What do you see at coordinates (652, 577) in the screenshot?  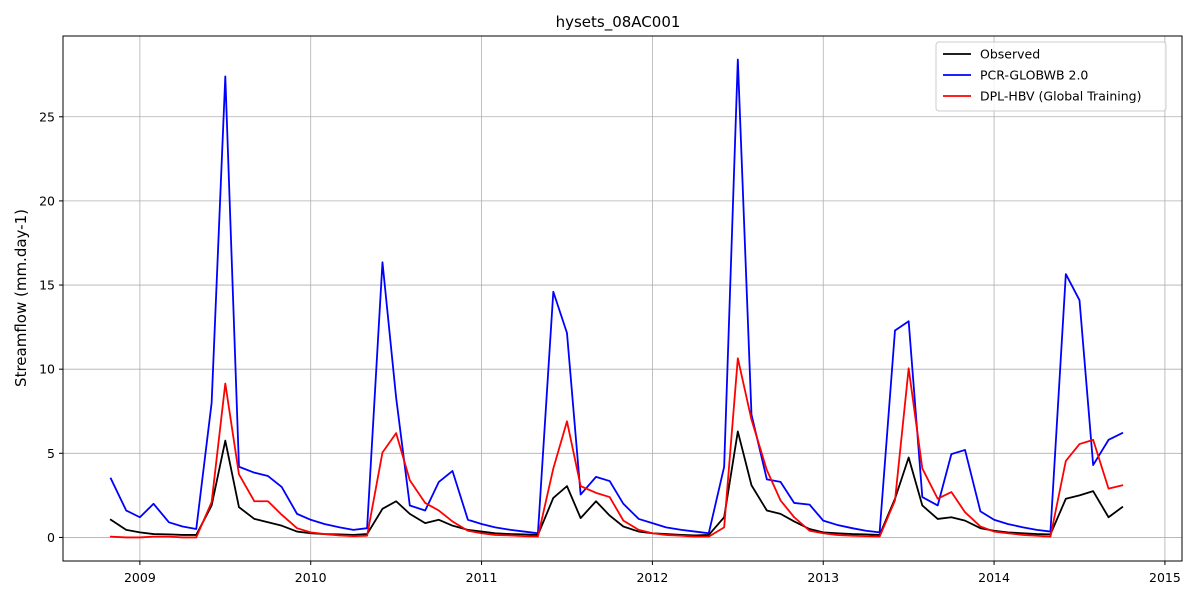 I see `x-tick-label: 2012` at bounding box center [652, 577].